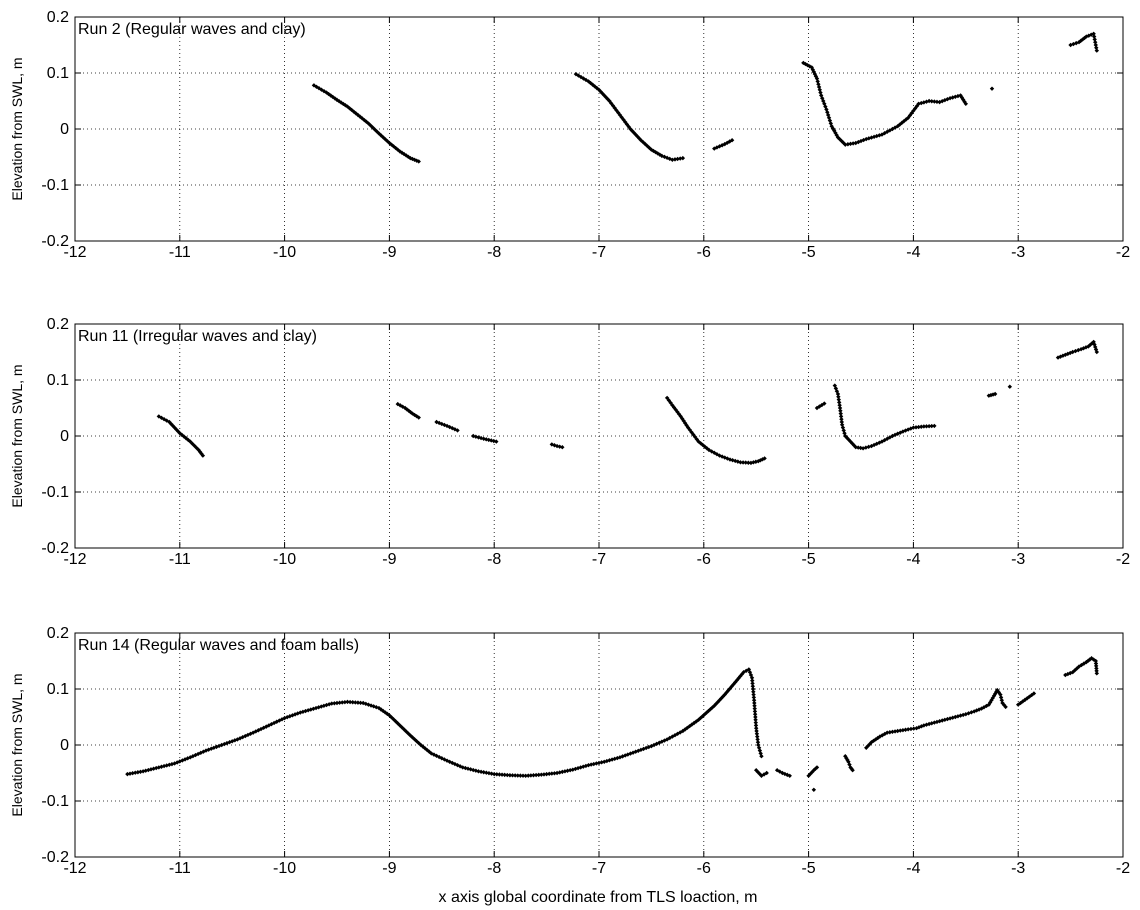 Image resolution: width=1140 pixels, height=910 pixels. Describe the element at coordinates (284, 252) in the screenshot. I see `x-tick-label: -10` at that location.